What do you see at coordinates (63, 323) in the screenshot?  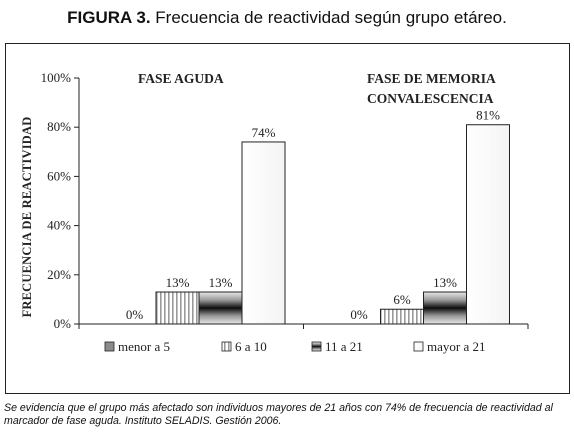 I see `y-tick-label: 0%` at bounding box center [63, 323].